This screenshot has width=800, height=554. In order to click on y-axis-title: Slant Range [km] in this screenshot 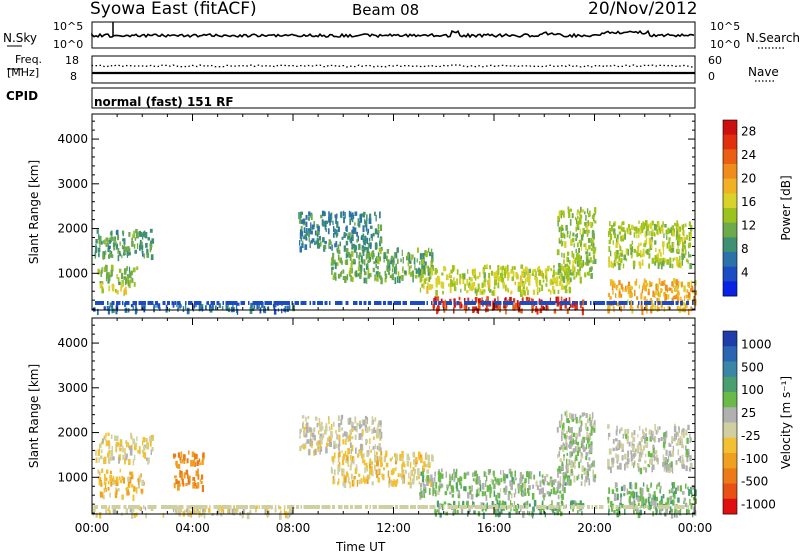, I will do `click(34, 416)`.